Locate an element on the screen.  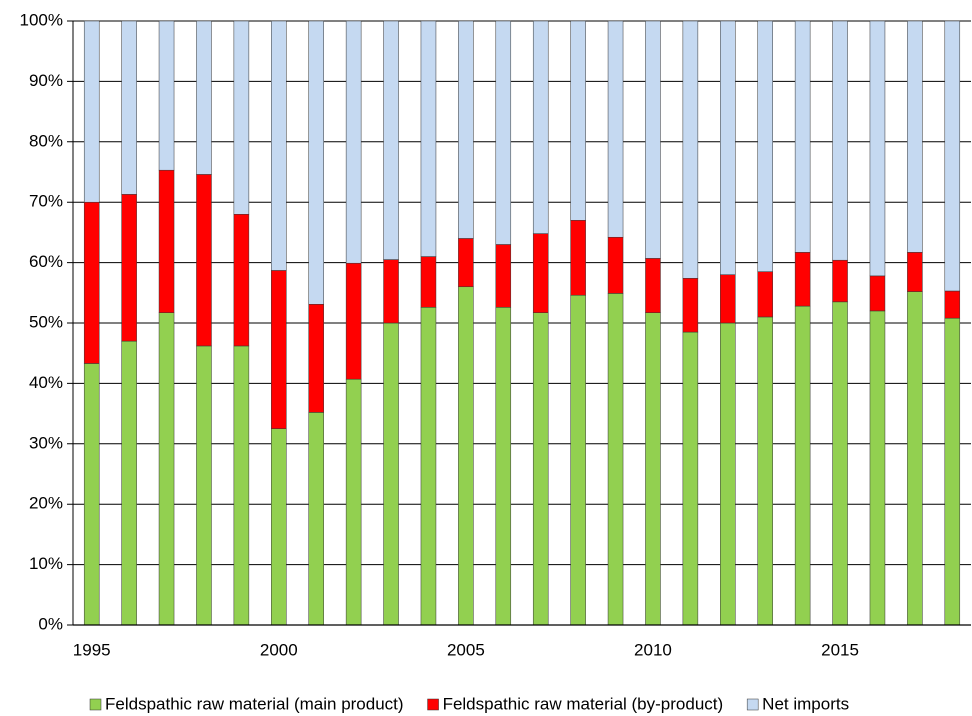
x-tick-label: 2000 is located at coordinates (279, 649).